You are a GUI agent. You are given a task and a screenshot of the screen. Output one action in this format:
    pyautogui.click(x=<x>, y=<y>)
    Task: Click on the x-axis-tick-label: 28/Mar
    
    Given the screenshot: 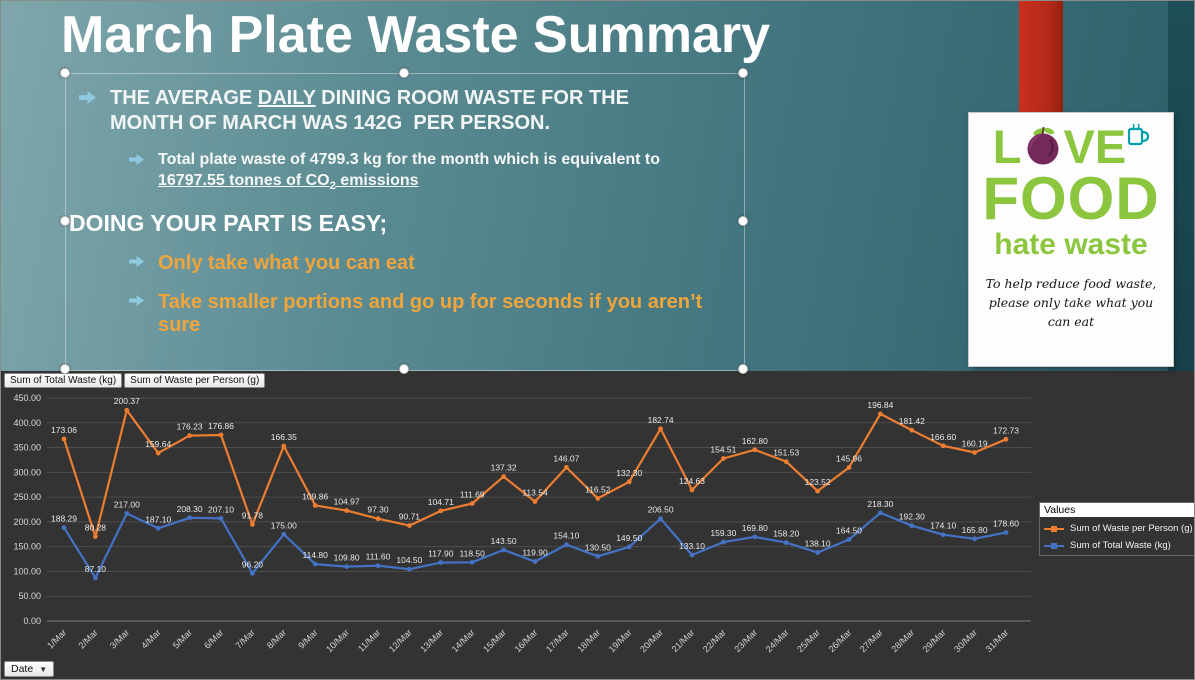 What is the action you would take?
    pyautogui.click(x=902, y=640)
    